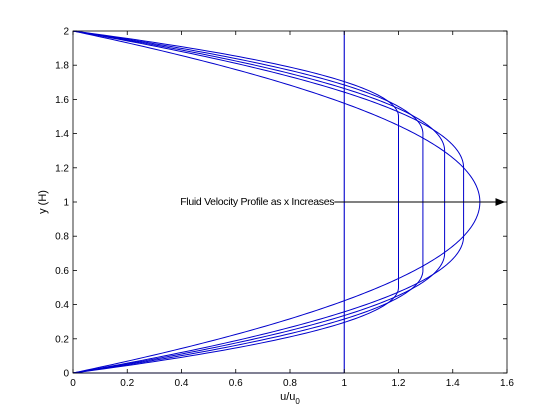  What do you see at coordinates (66, 203) in the screenshot?
I see `y-tick-label: 1` at bounding box center [66, 203].